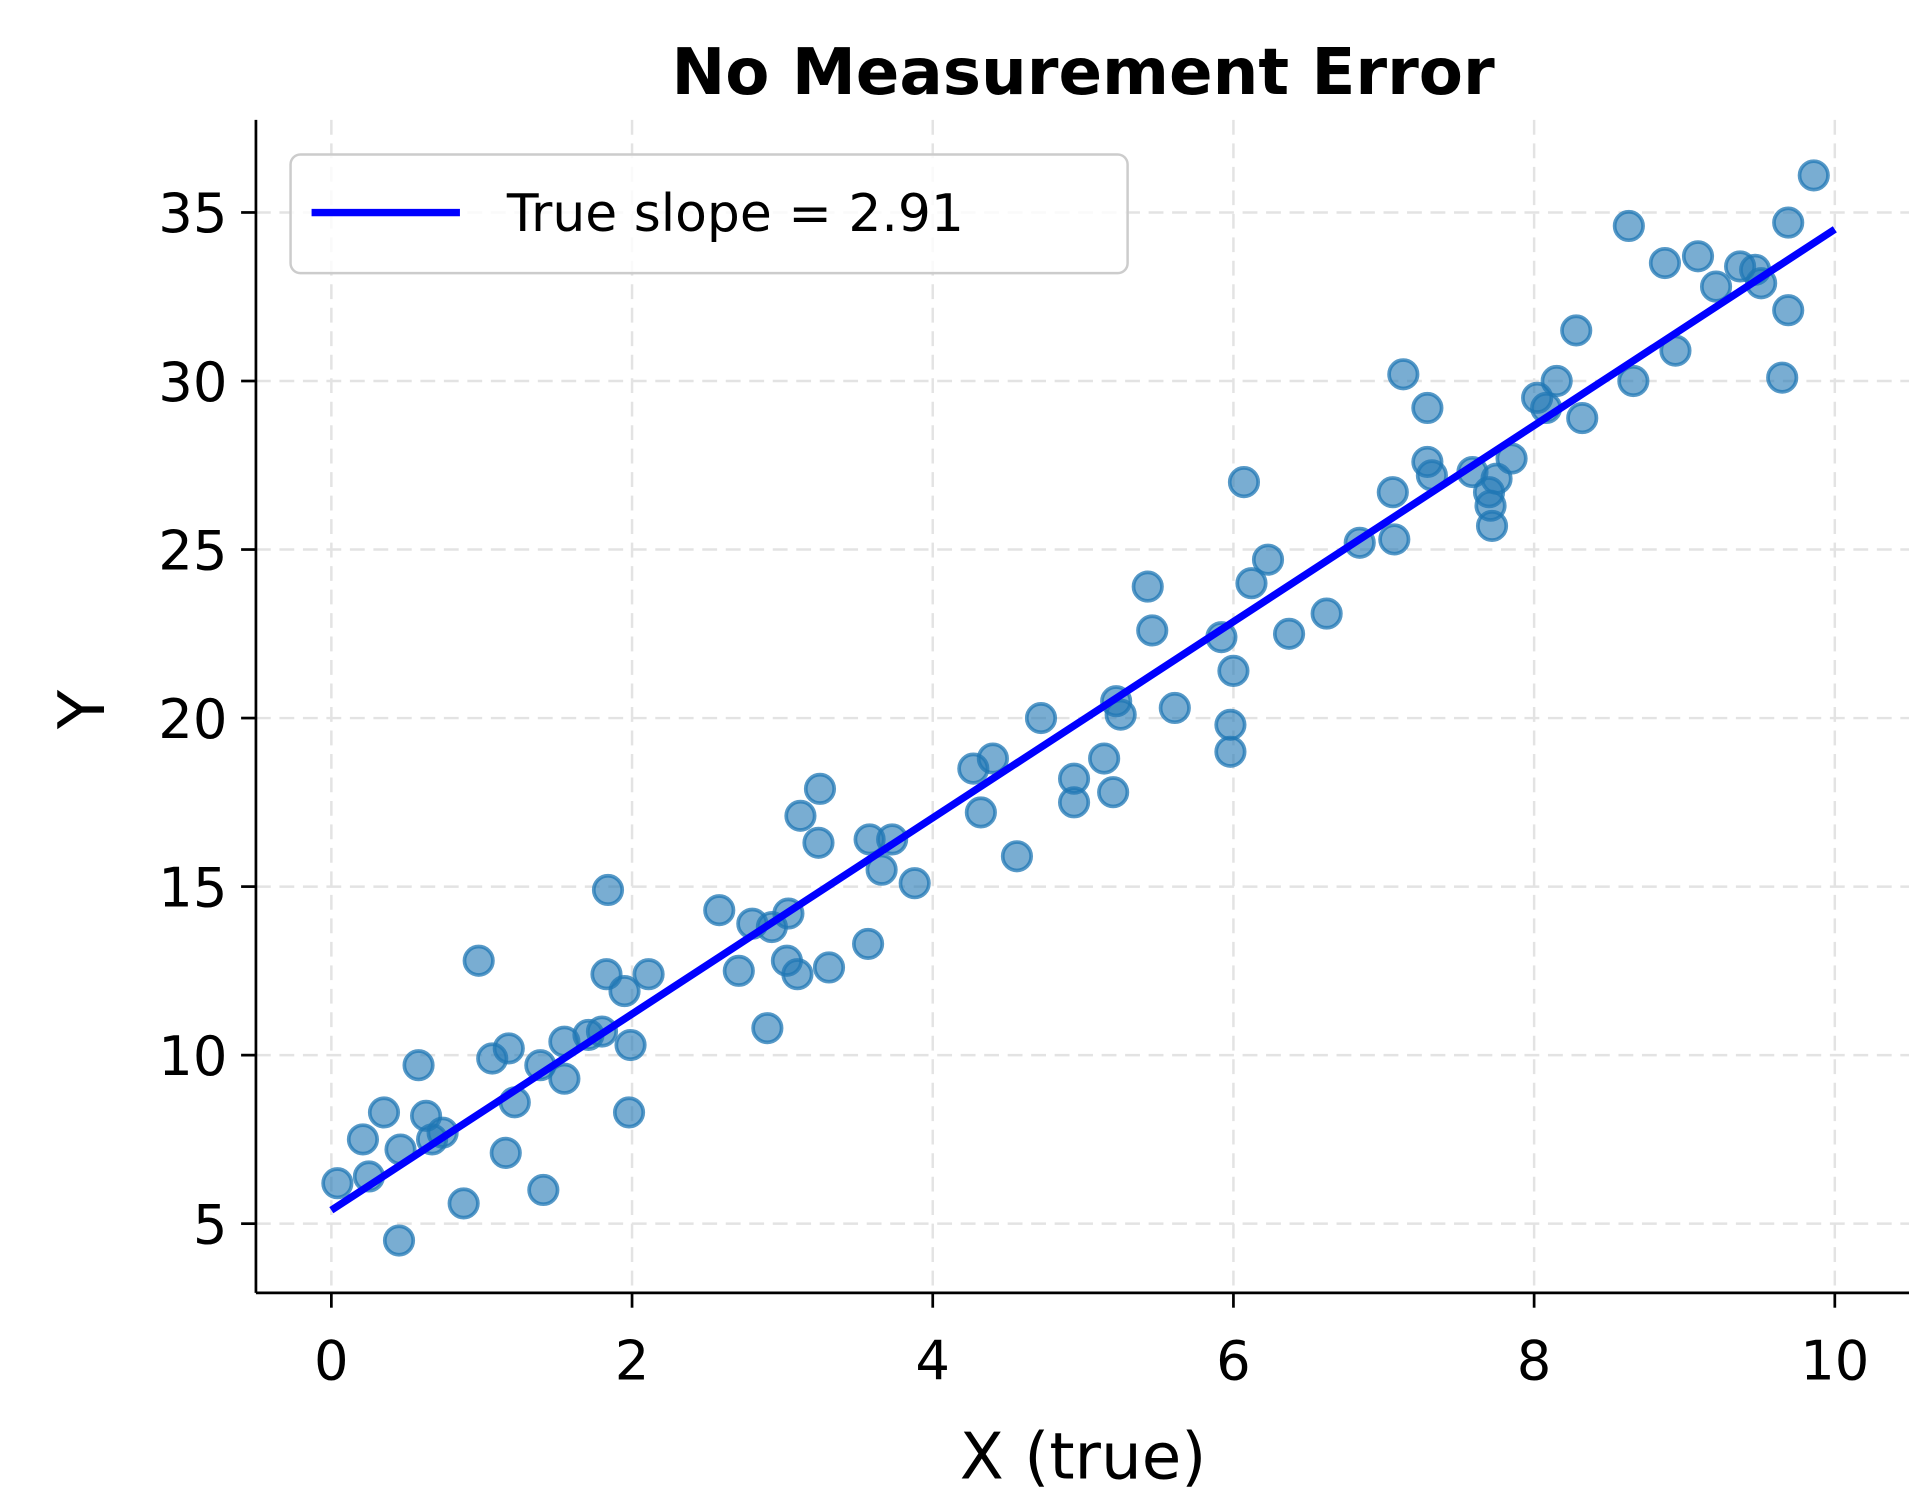  What do you see at coordinates (1083, 1456) in the screenshot?
I see `x-axis-label: X (true)` at bounding box center [1083, 1456].